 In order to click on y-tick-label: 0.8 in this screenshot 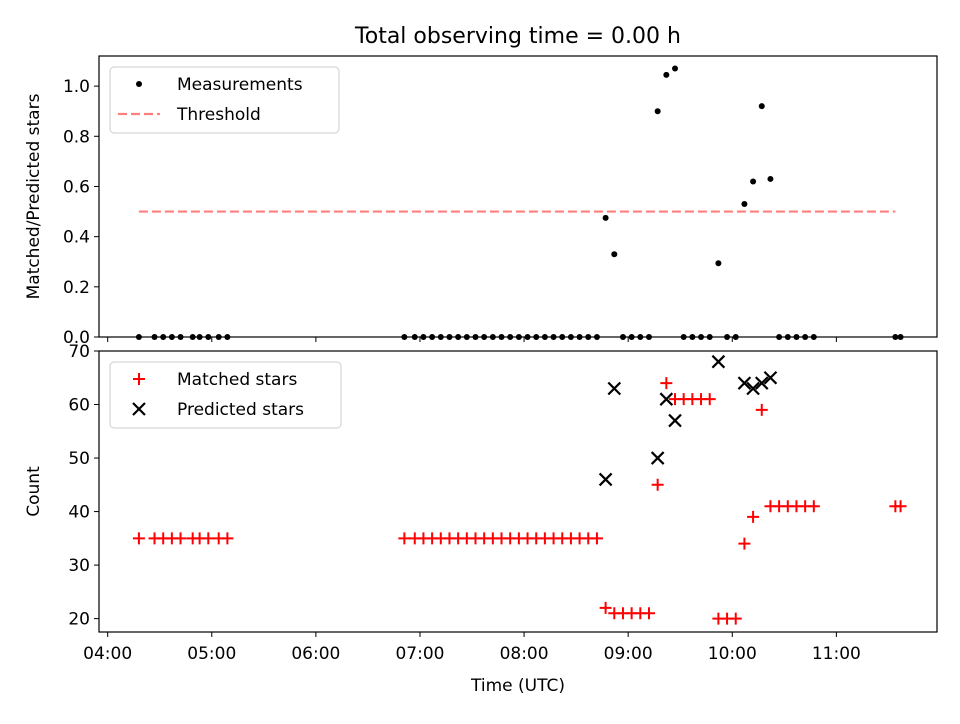, I will do `click(76, 137)`.